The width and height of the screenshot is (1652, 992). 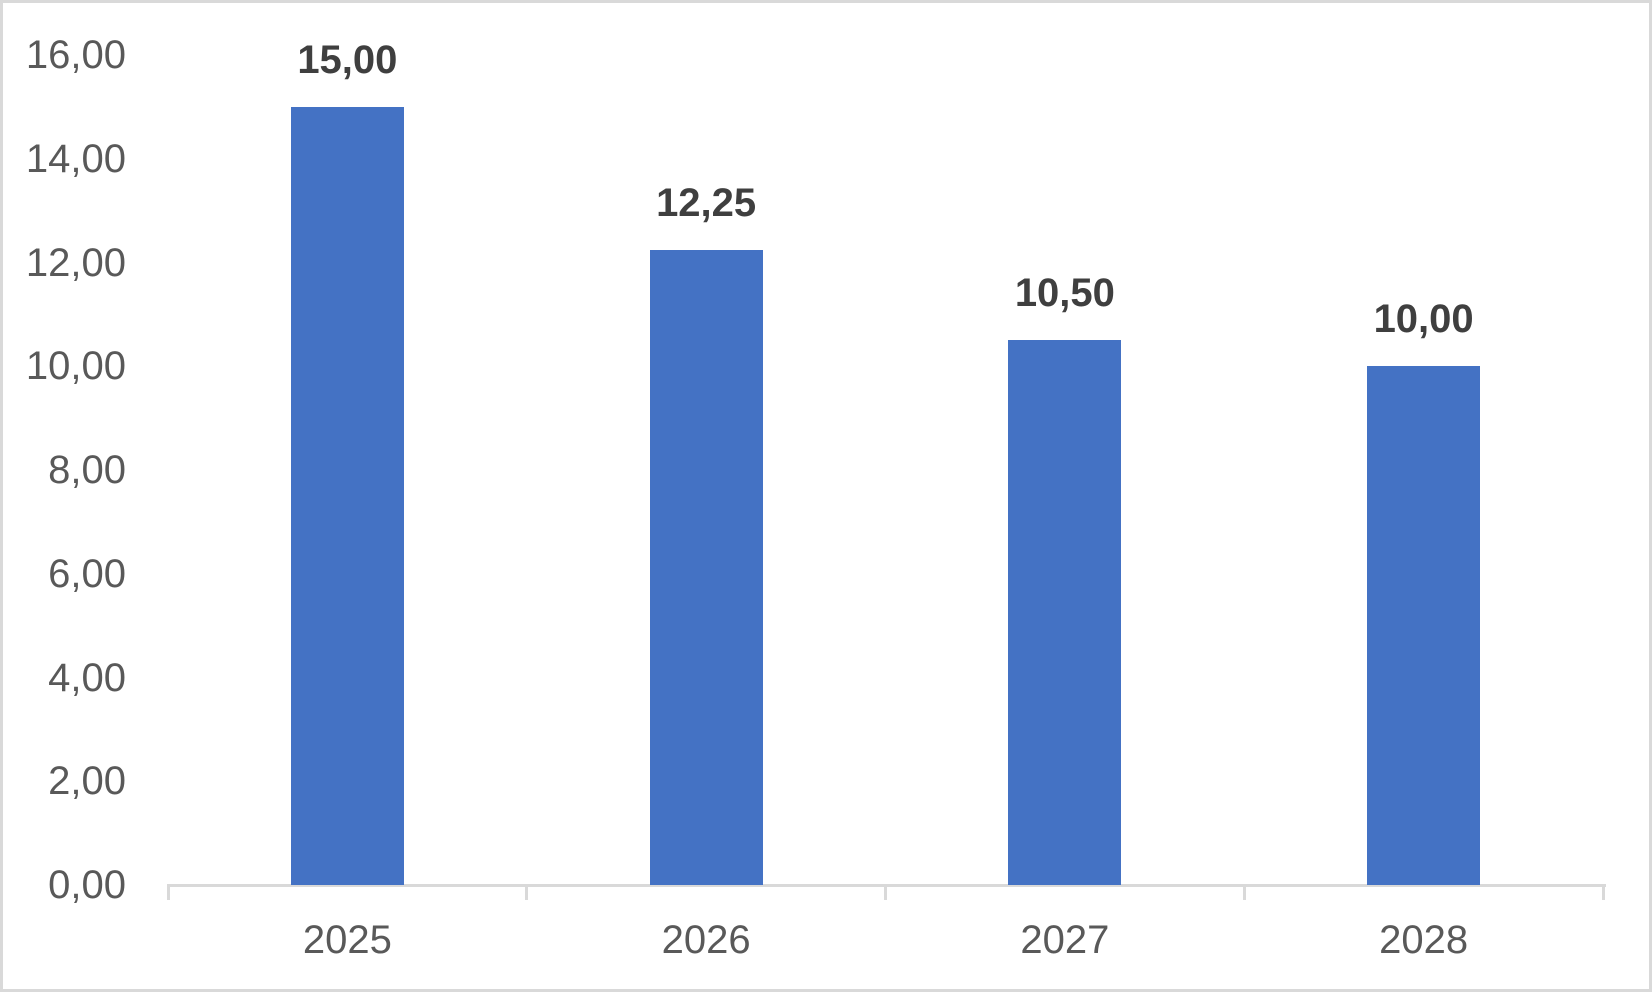 What do you see at coordinates (347, 495) in the screenshot?
I see `bar-2025` at bounding box center [347, 495].